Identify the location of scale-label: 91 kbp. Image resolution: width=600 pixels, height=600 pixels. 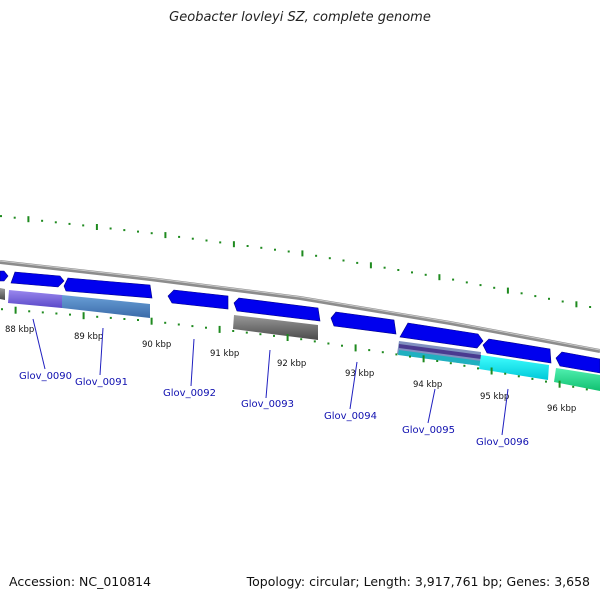
(224, 354).